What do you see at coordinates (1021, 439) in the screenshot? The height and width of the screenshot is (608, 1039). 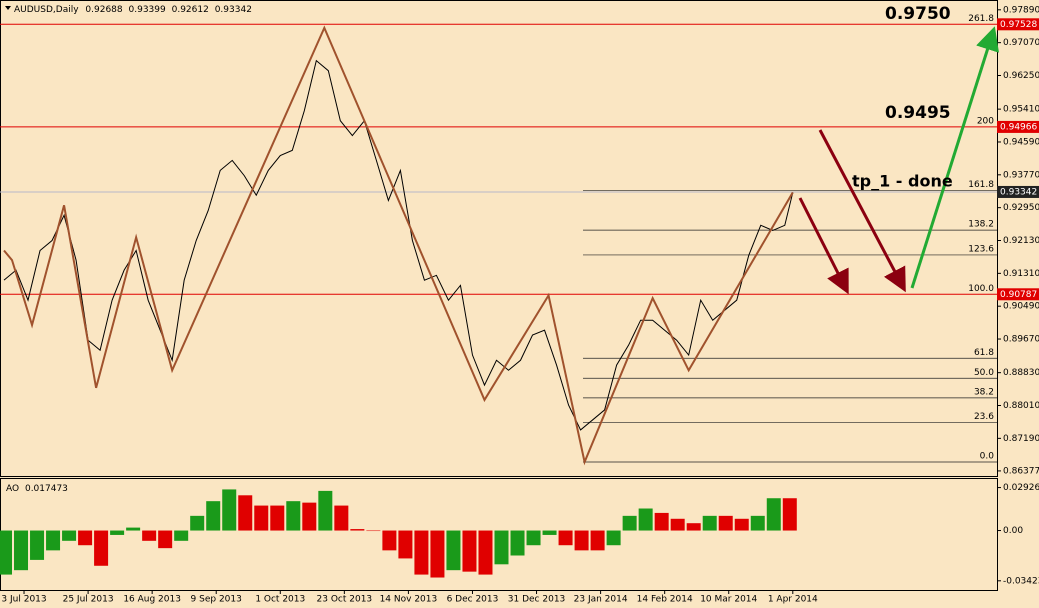 I see `y-tick-label: 0.87190` at bounding box center [1021, 439].